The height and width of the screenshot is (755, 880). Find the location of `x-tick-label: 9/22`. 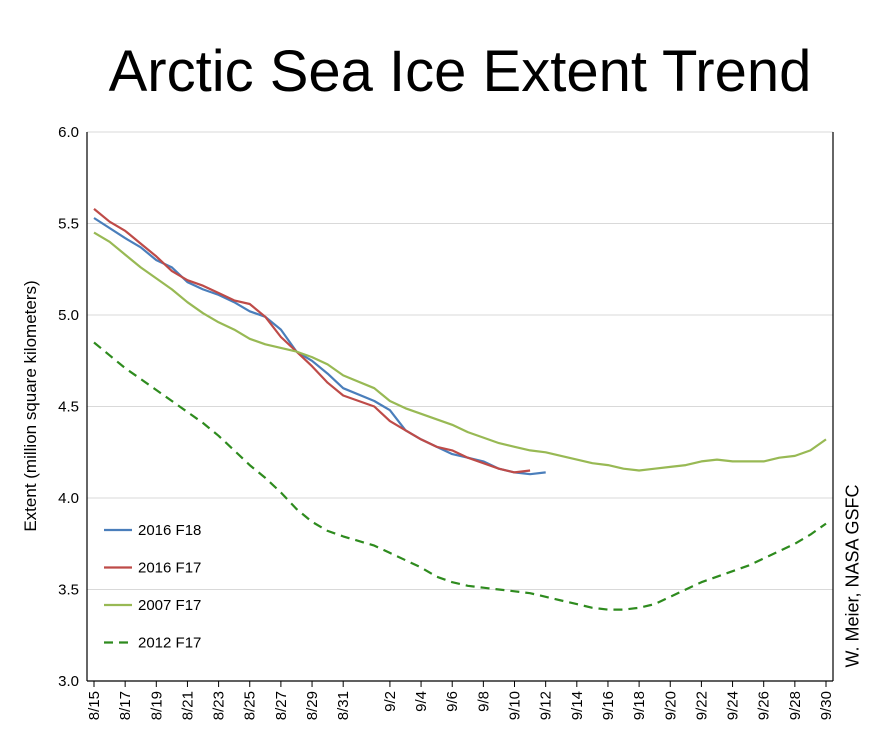

x-tick-label: 9/22 is located at coordinates (701, 705).